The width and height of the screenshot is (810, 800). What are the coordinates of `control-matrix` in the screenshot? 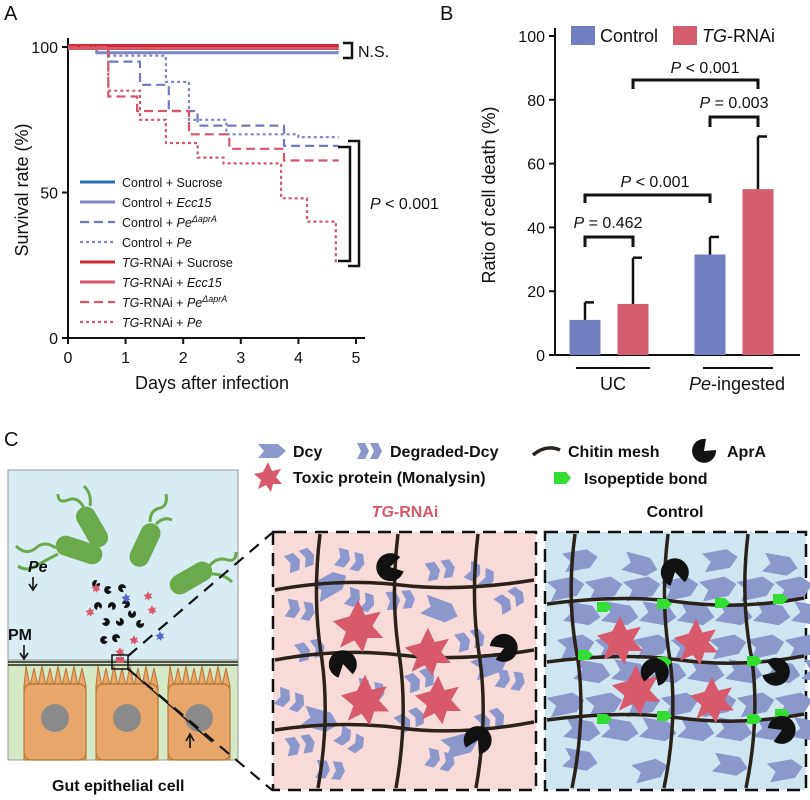 It's located at (678, 661).